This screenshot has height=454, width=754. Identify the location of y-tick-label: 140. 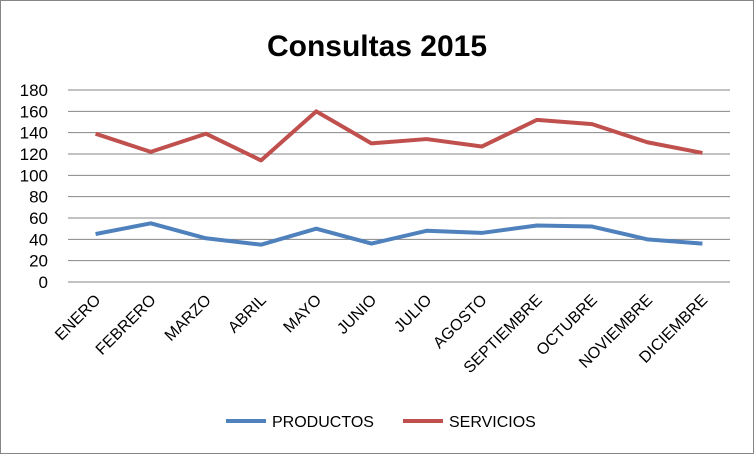
(34, 133).